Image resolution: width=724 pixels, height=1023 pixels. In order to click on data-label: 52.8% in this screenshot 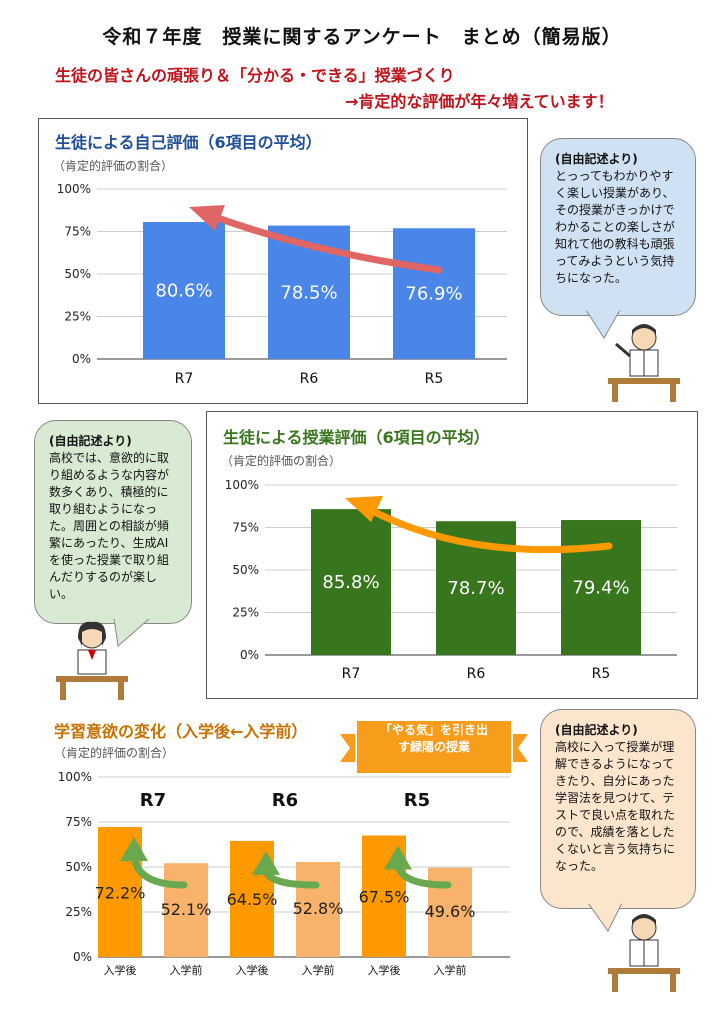, I will do `click(318, 908)`.